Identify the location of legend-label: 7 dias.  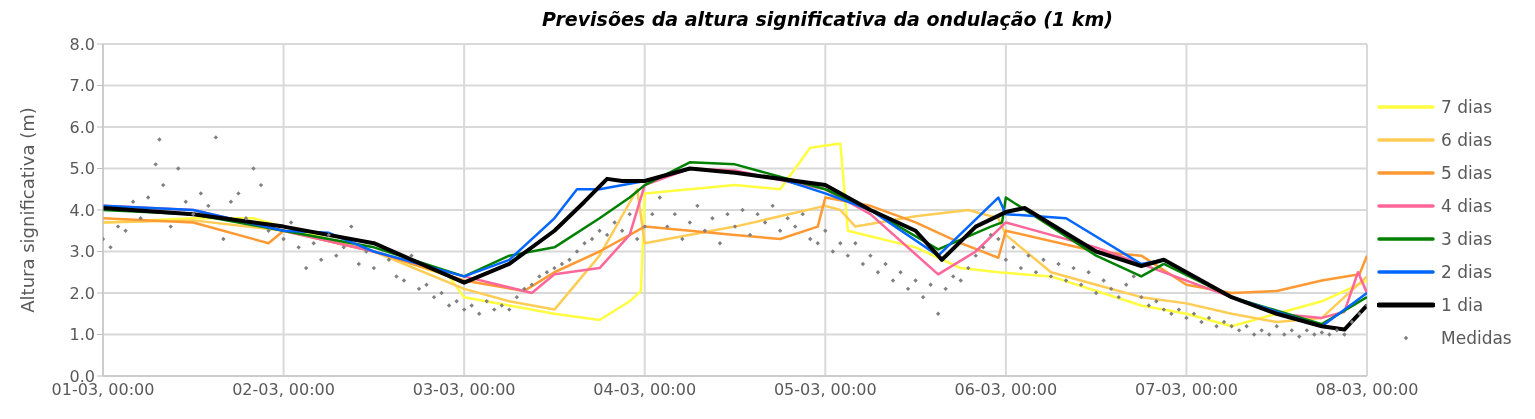
(1467, 107).